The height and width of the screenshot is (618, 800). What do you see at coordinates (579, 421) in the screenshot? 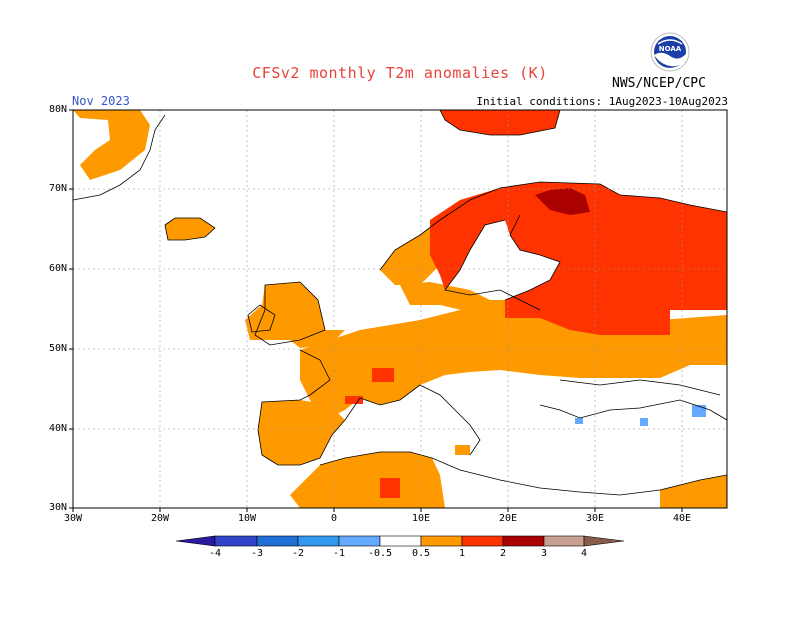
I see `region-aegean-spot` at bounding box center [579, 421].